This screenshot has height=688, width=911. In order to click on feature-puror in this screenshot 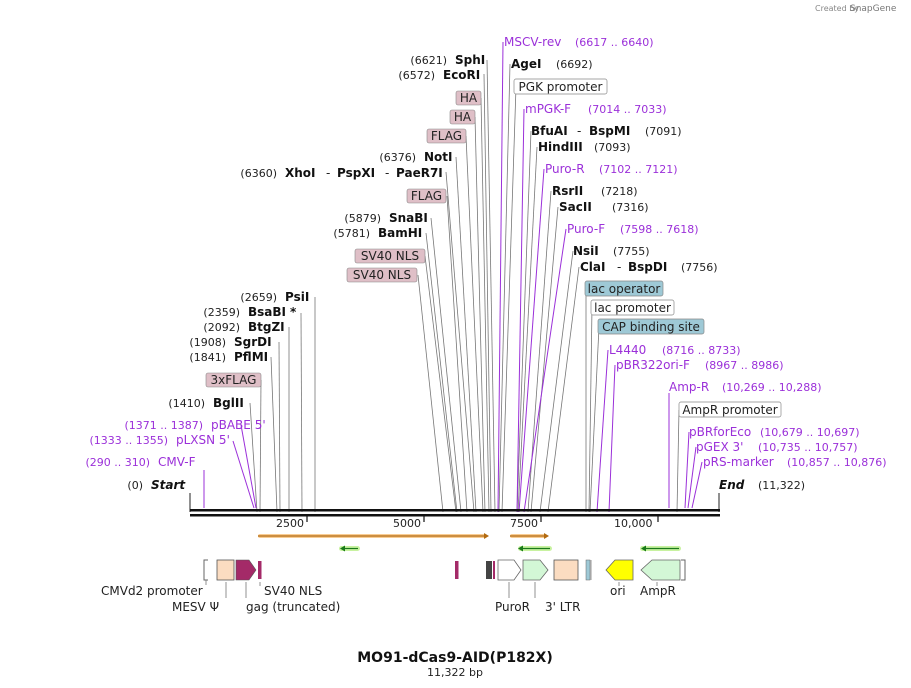, I will do `click(535, 570)`.